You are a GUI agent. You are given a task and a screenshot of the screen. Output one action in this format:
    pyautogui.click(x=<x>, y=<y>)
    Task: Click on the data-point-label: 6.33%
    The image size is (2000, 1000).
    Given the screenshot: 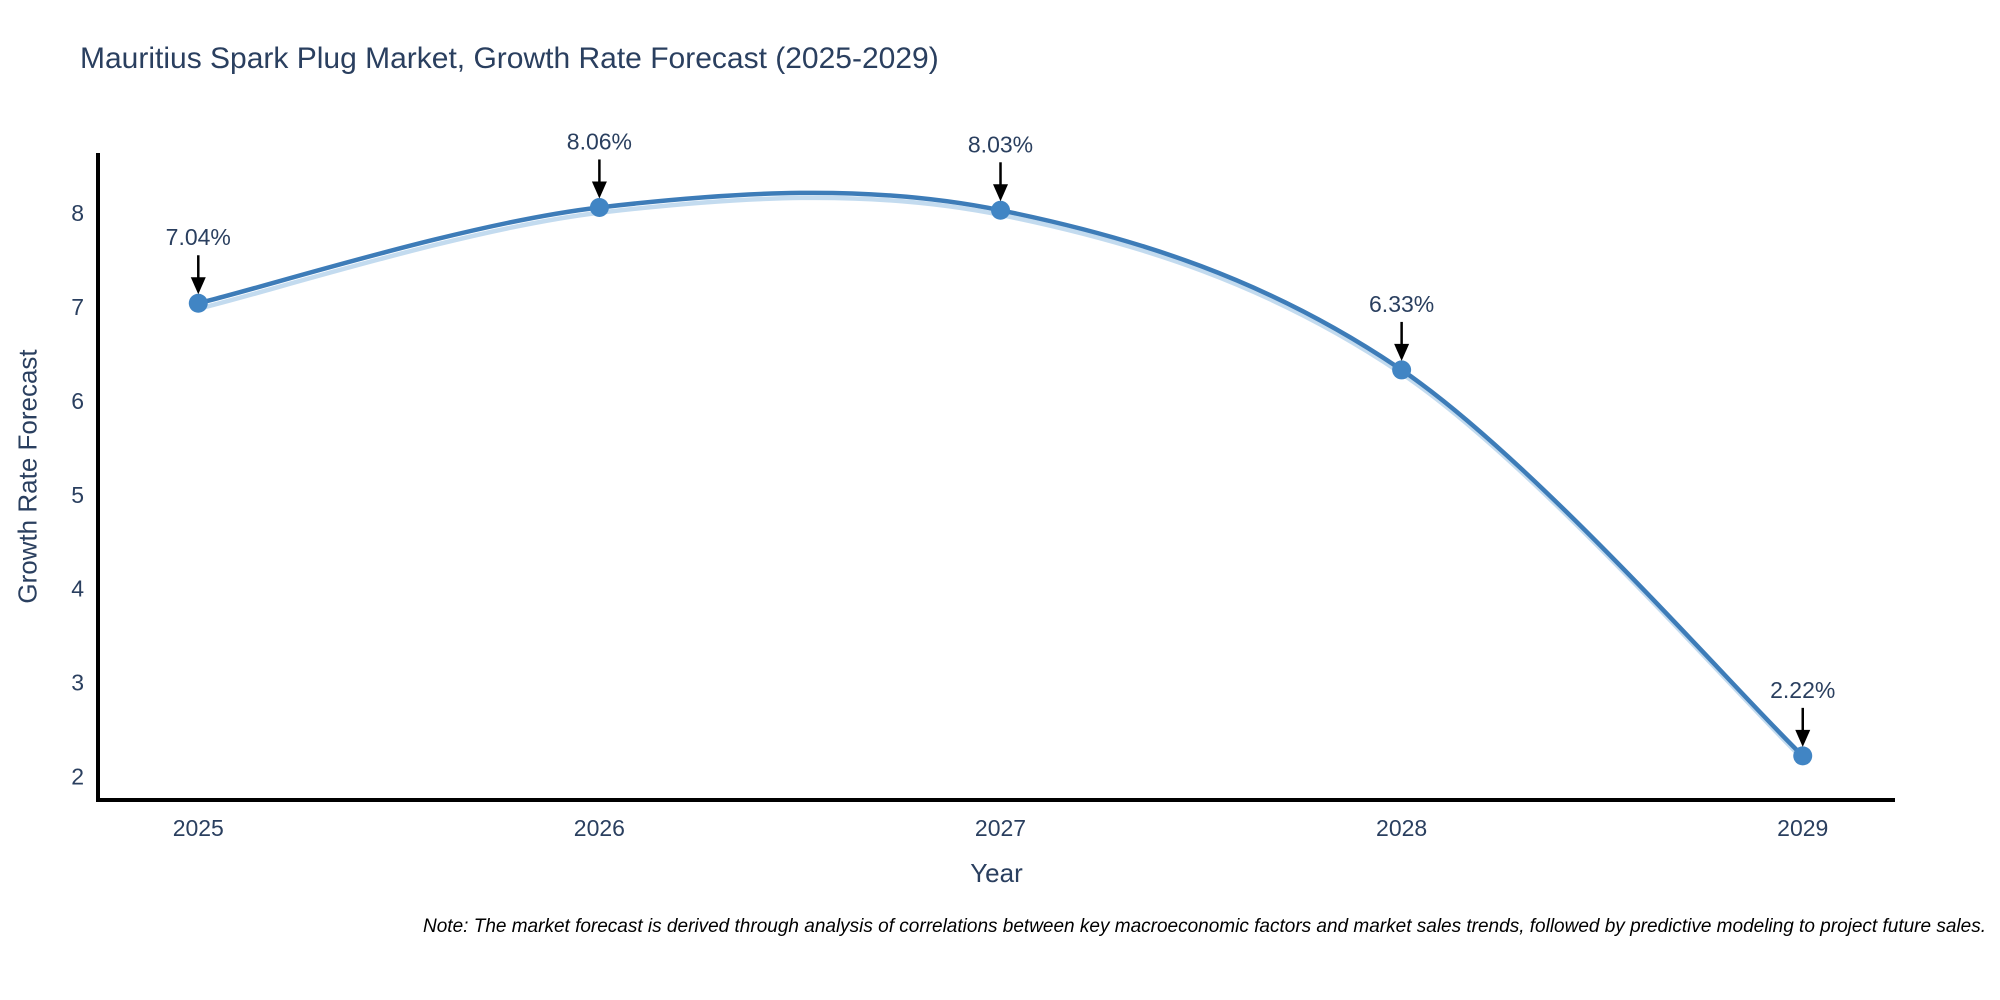 What is the action you would take?
    pyautogui.click(x=1401, y=304)
    